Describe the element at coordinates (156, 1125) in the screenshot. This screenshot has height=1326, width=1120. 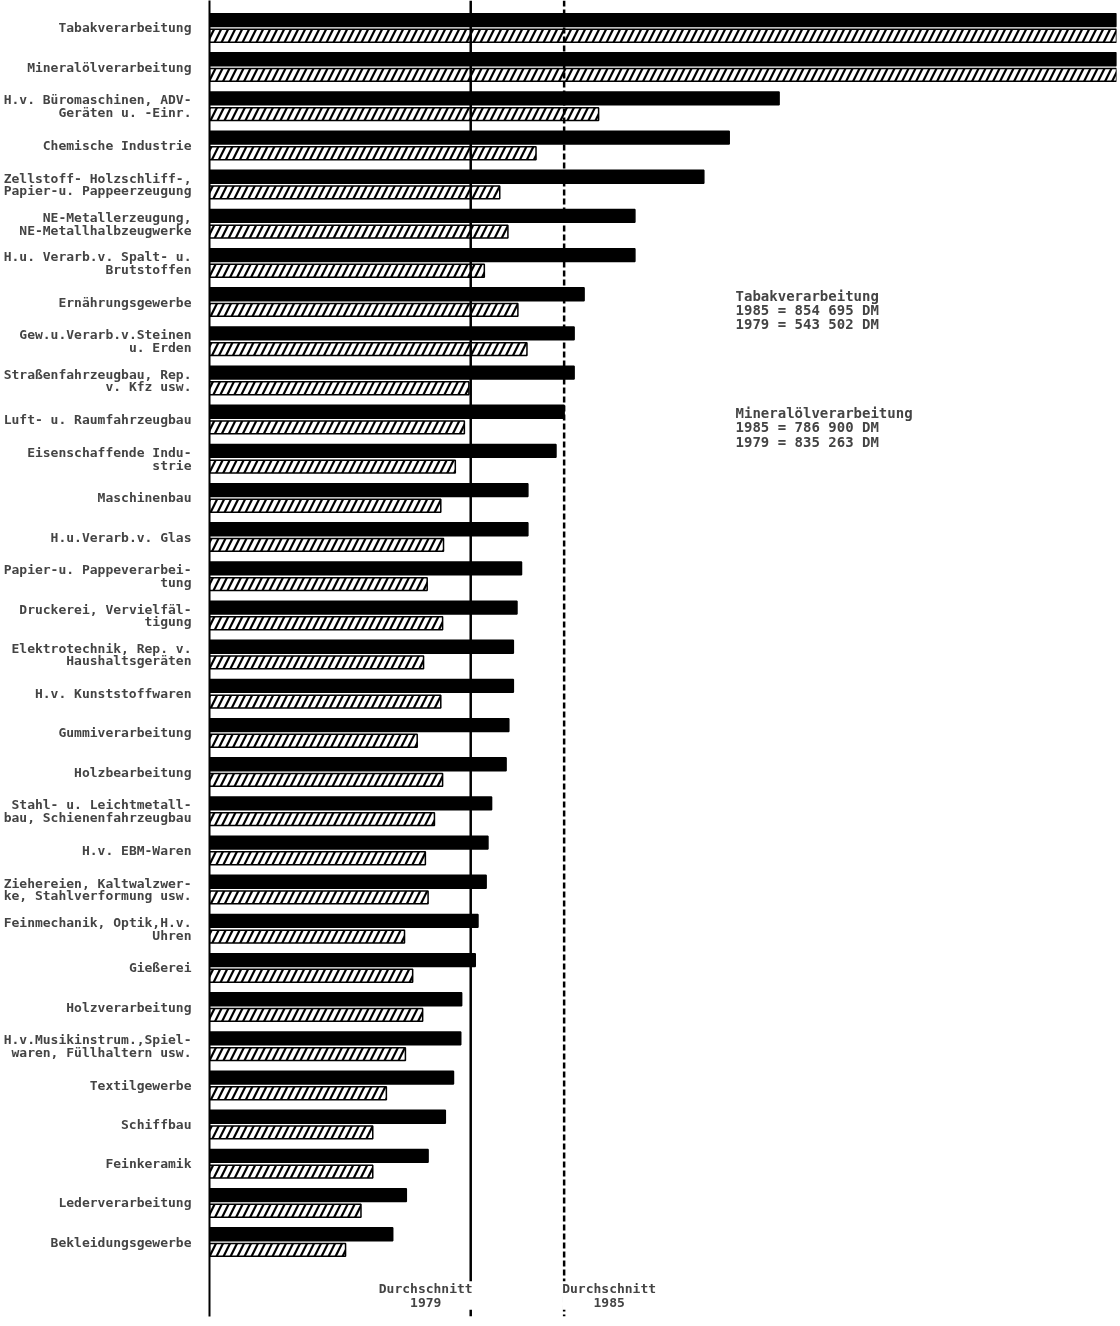
I see `y-tick-label: Schiffbau` at that location.